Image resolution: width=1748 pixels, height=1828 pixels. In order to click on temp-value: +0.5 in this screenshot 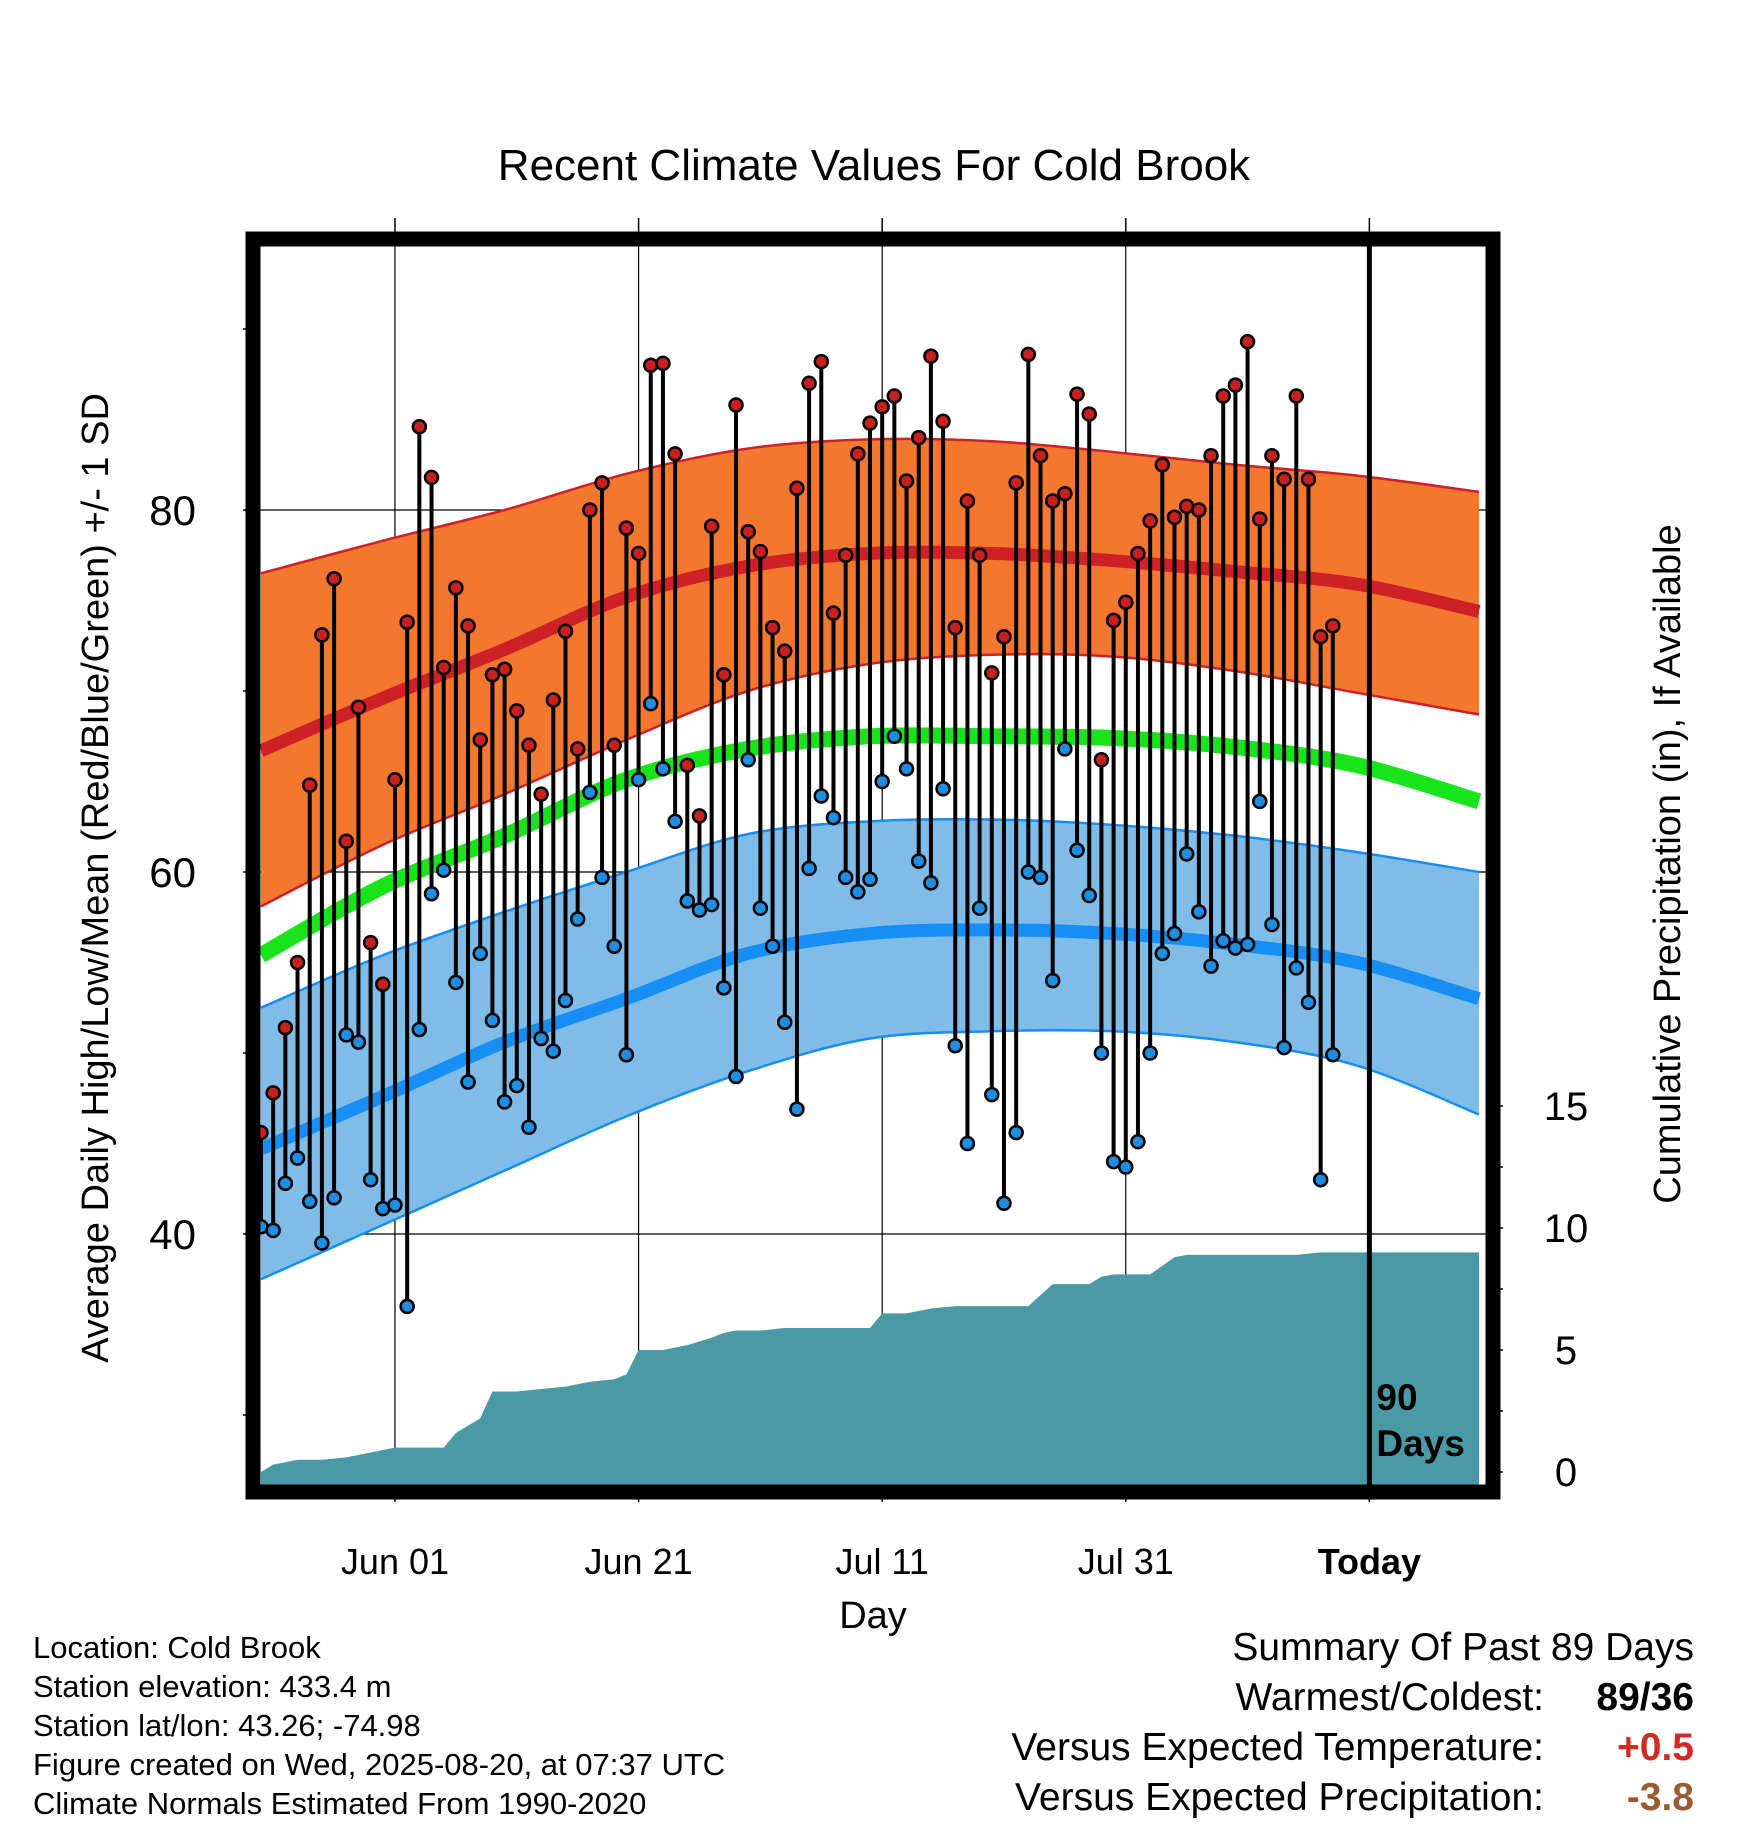, I will do `click(1655, 1747)`.